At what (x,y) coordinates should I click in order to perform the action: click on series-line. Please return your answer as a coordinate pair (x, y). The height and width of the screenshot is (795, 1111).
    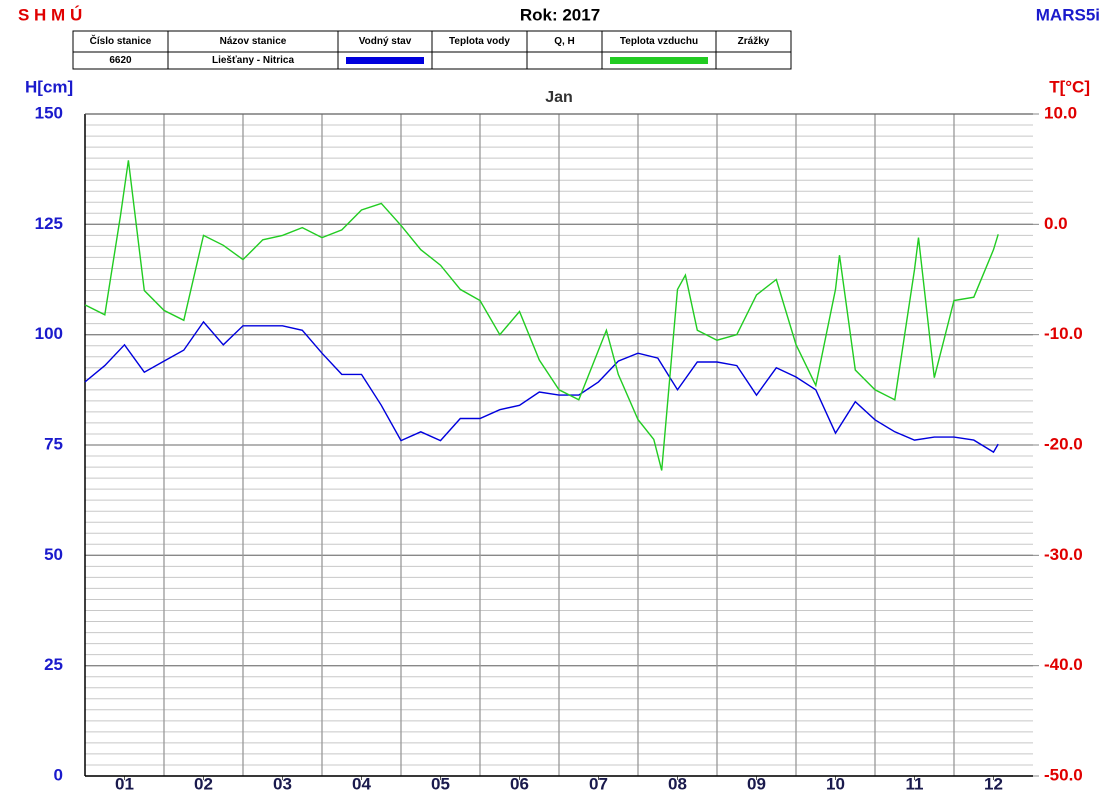
    Looking at the image, I should click on (541, 387).